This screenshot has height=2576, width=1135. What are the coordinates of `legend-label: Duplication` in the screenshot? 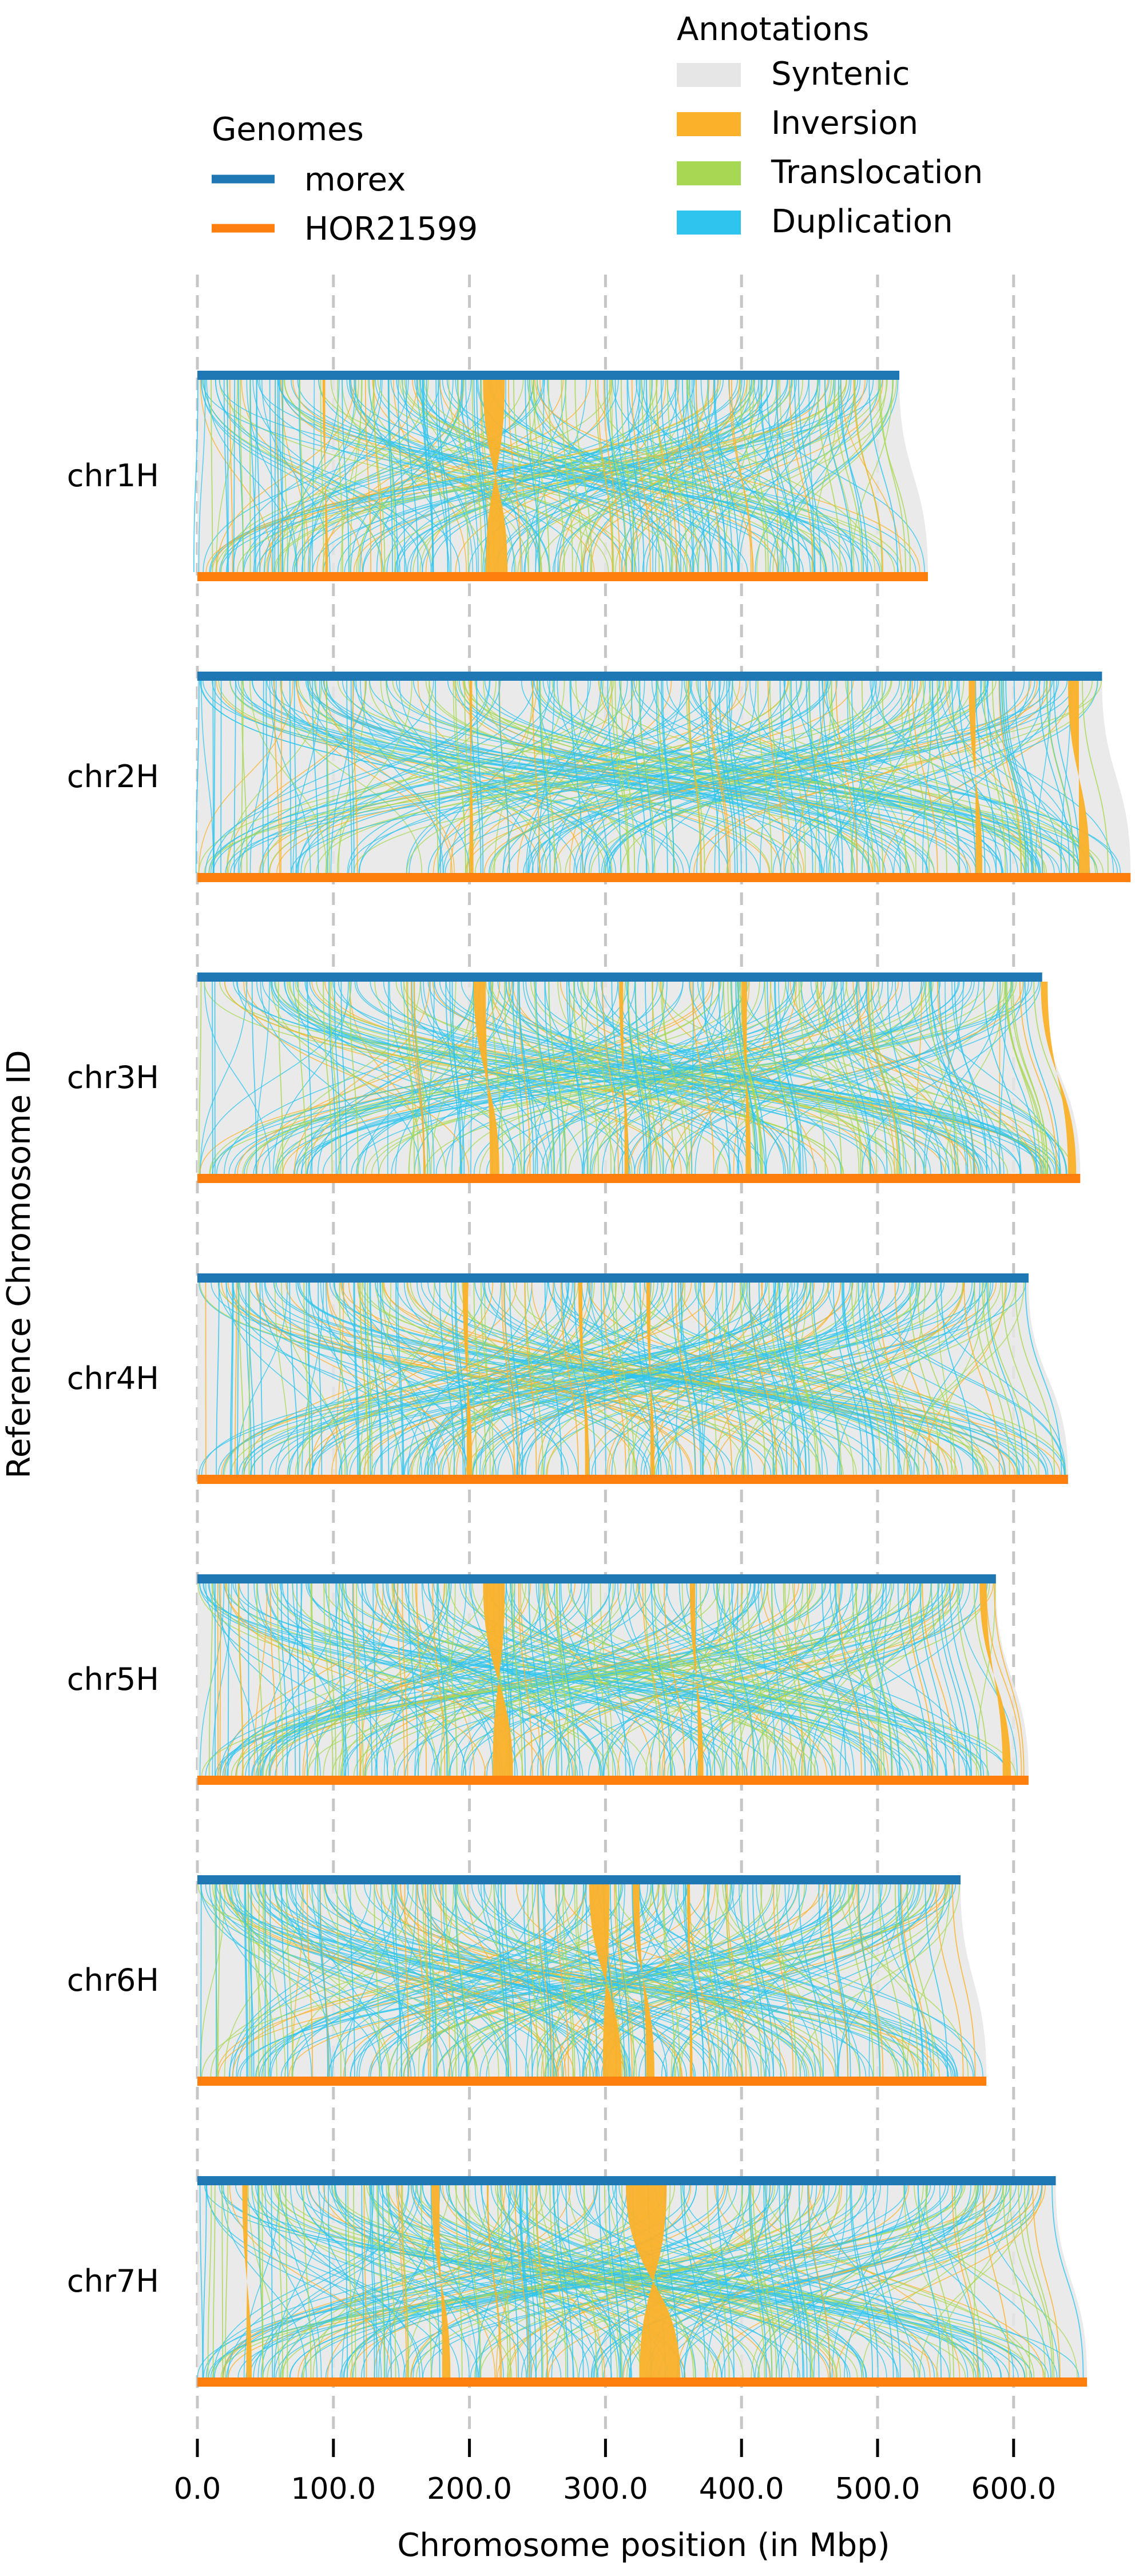 It's located at (862, 221).